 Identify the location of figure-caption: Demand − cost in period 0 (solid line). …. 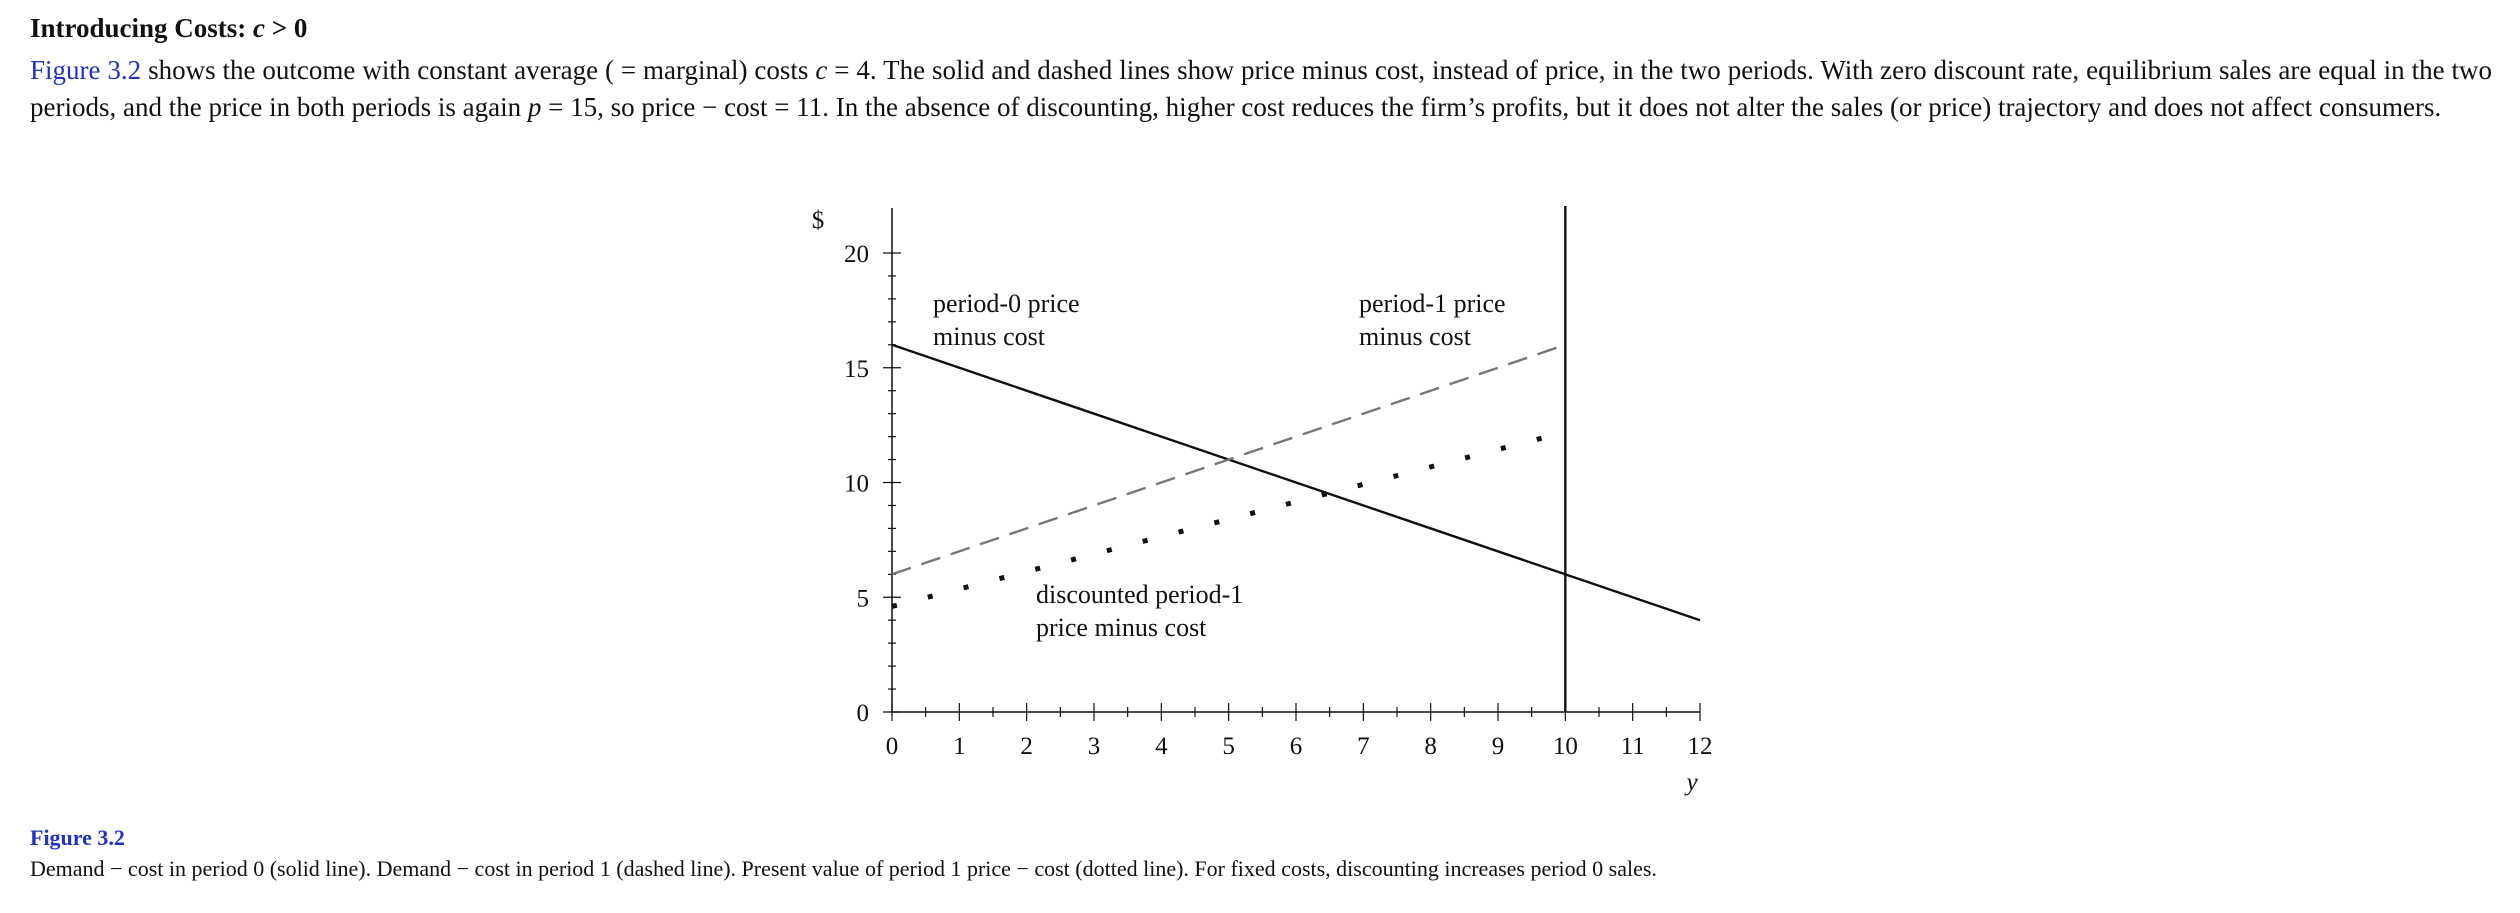
(843, 868).